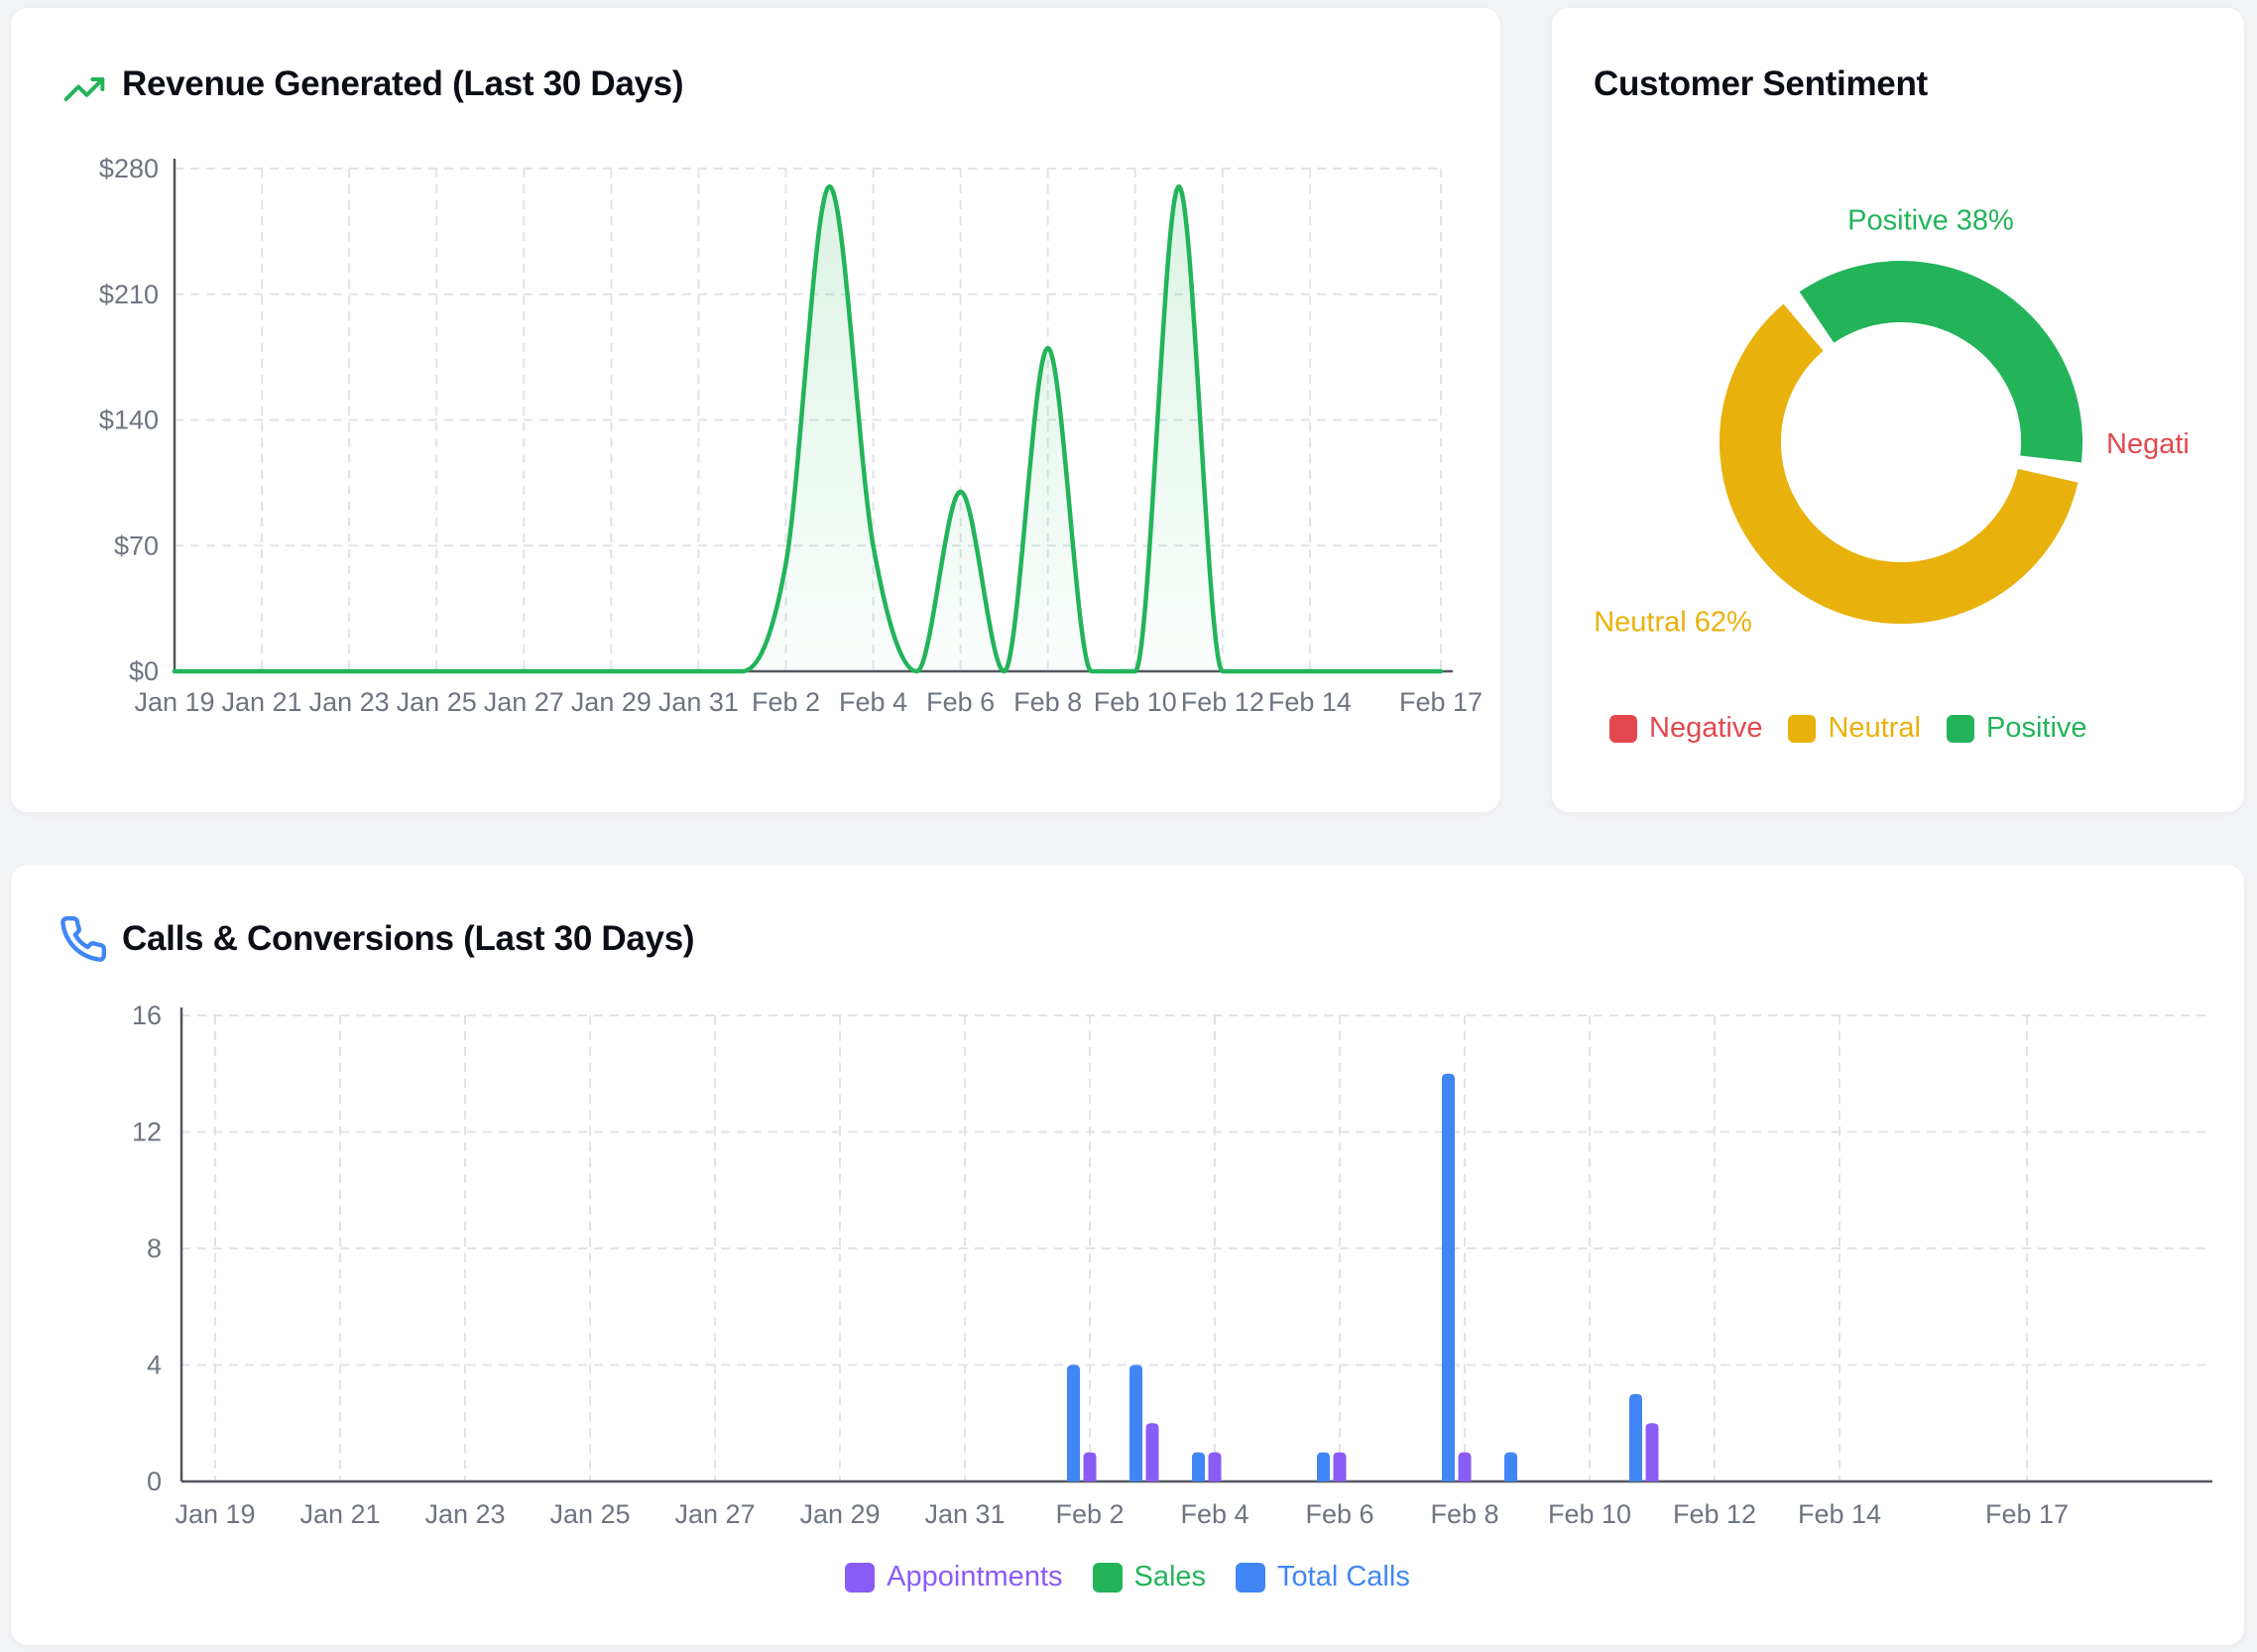 This screenshot has width=2257, height=1652. I want to click on svg-text: 16, so click(147, 1015).